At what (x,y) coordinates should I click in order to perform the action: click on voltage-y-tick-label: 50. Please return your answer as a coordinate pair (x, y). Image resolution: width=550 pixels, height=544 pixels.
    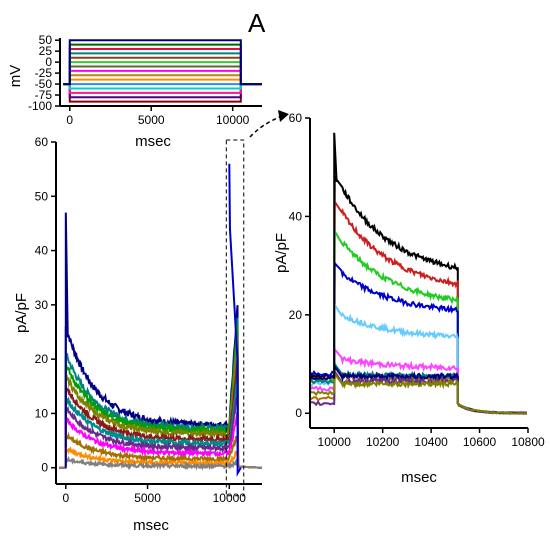
    Looking at the image, I should click on (46, 40).